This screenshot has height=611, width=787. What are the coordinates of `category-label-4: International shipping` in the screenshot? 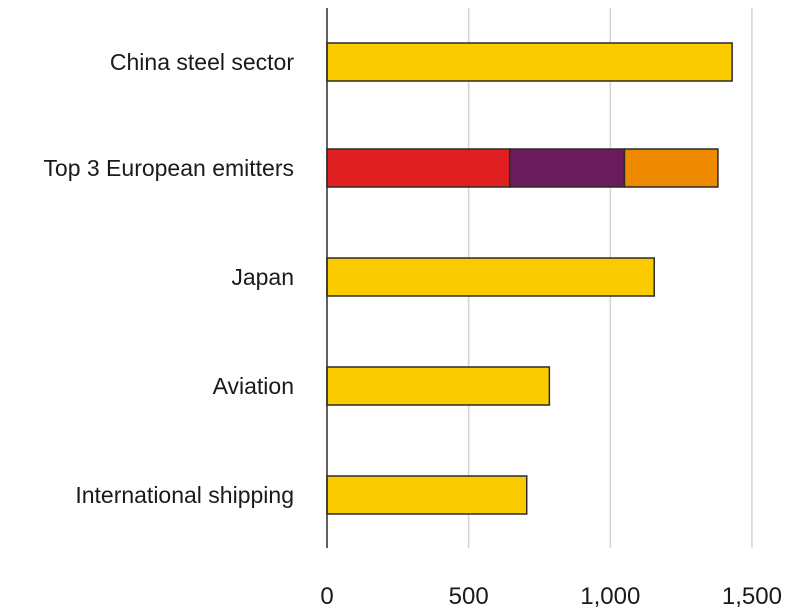 It's located at (184, 495).